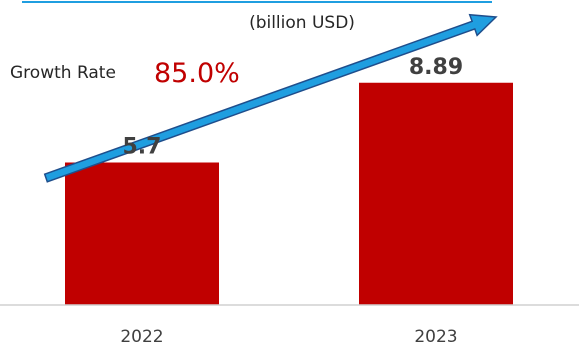 The width and height of the screenshot is (579, 350). Describe the element at coordinates (436, 67) in the screenshot. I see `data-label-2023: 8.89` at that location.